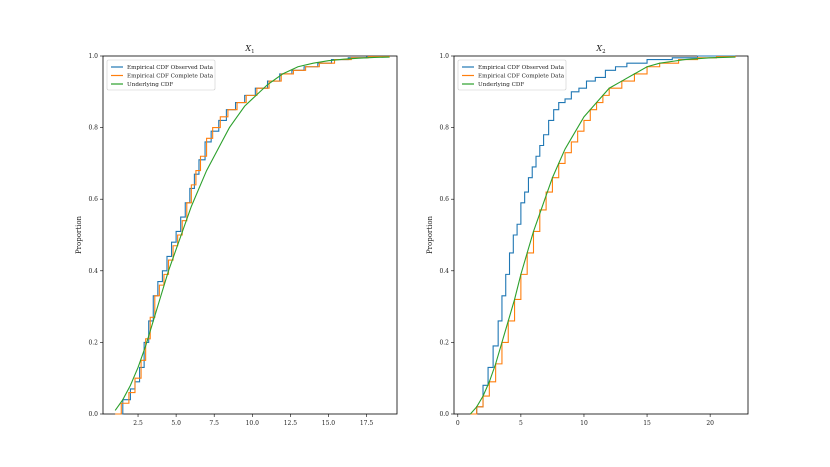 The image size is (830, 467). I want to click on x-tick-label: 15, so click(647, 423).